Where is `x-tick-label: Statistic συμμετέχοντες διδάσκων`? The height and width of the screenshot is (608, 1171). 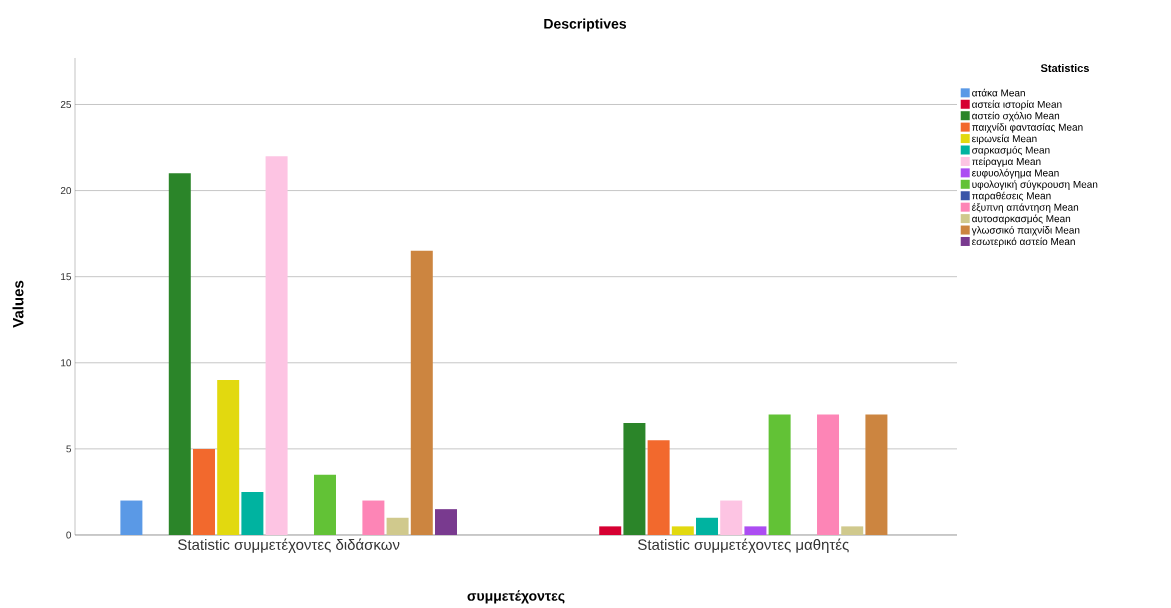 x-tick-label: Statistic συμμετέχοντες διδάσκων is located at coordinates (289, 545).